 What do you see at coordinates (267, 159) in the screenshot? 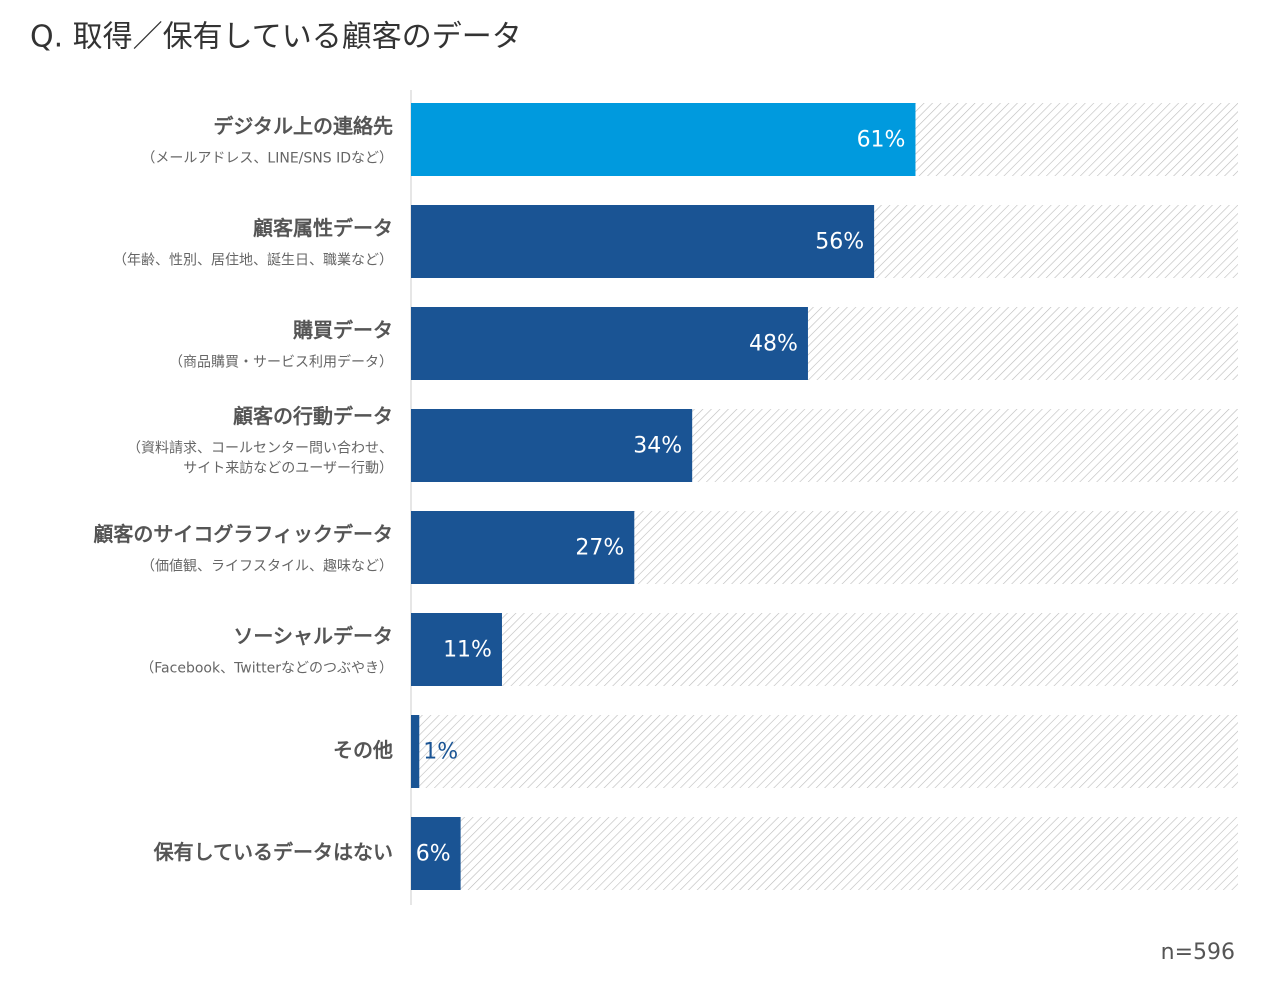
I see `category-sublabel: （メールアドレス、LINE/SNS IDなど）` at bounding box center [267, 159].